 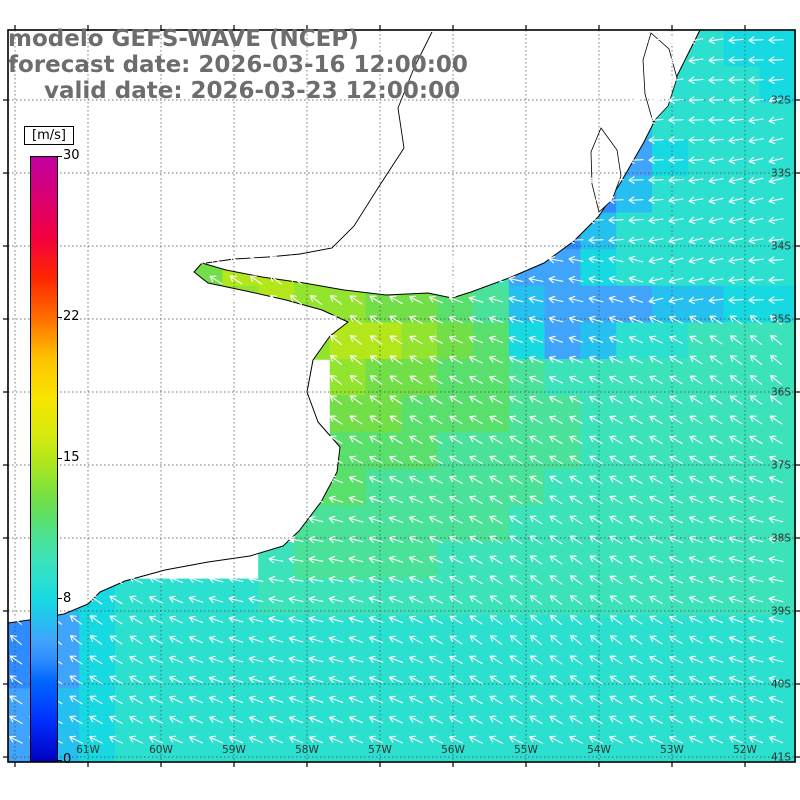 What do you see at coordinates (781, 539) in the screenshot?
I see `latitude-label: 38S` at bounding box center [781, 539].